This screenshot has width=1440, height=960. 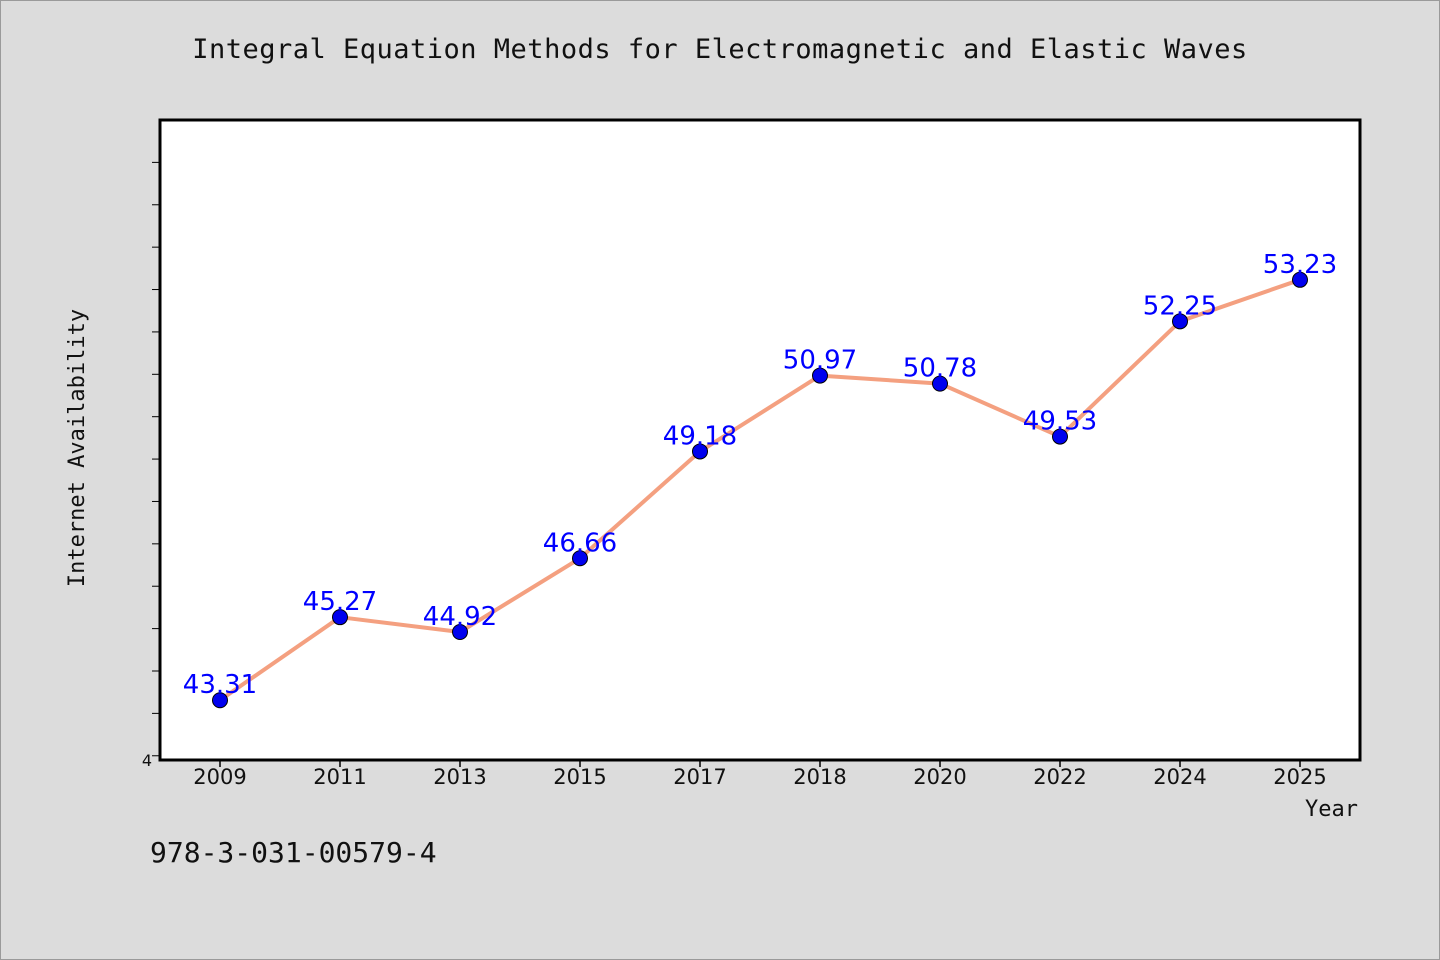 What do you see at coordinates (77, 448) in the screenshot?
I see `y-axis-label: Internet Availability` at bounding box center [77, 448].